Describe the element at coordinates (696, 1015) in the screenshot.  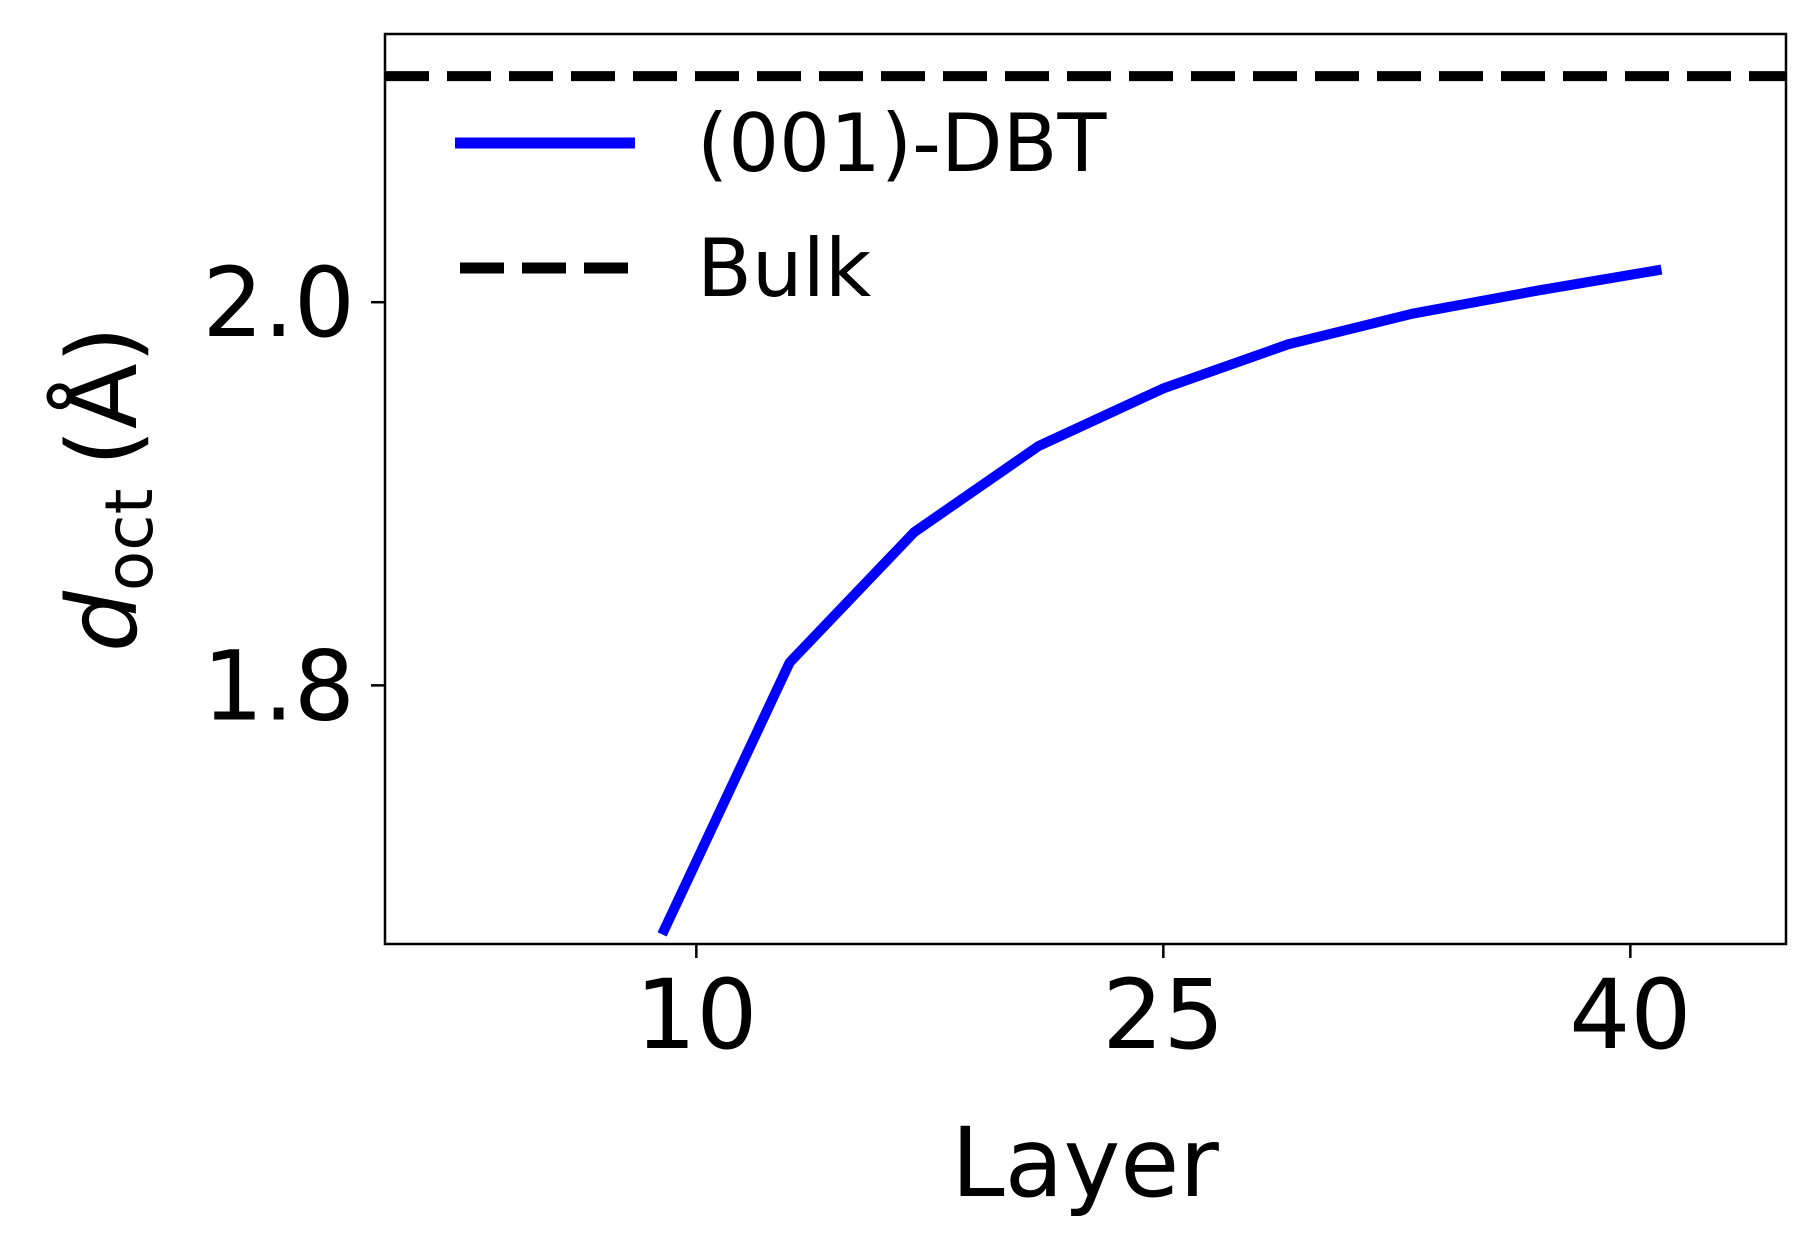
I see `x-tick-label: 10` at that location.